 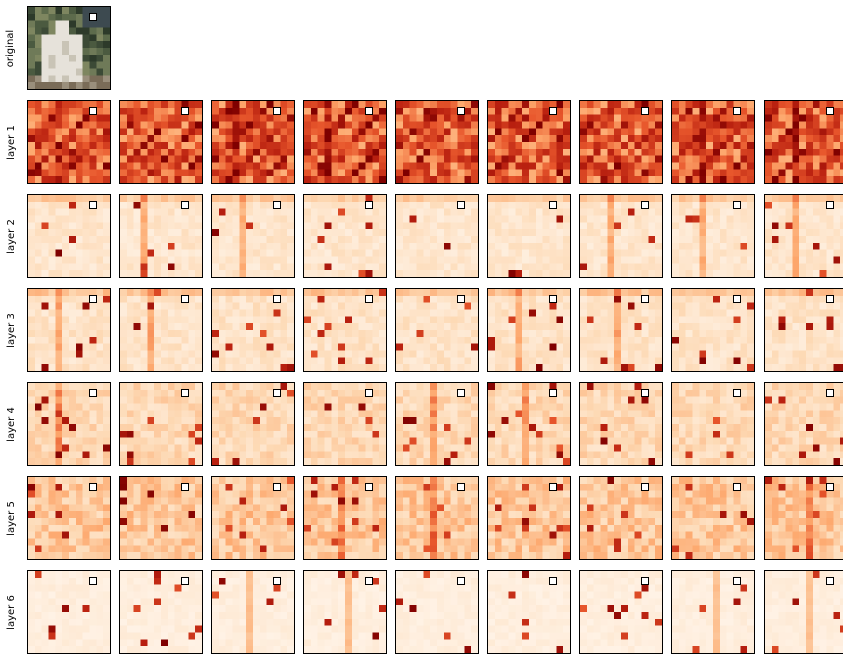 I want to click on heatmap, so click(x=253, y=236).